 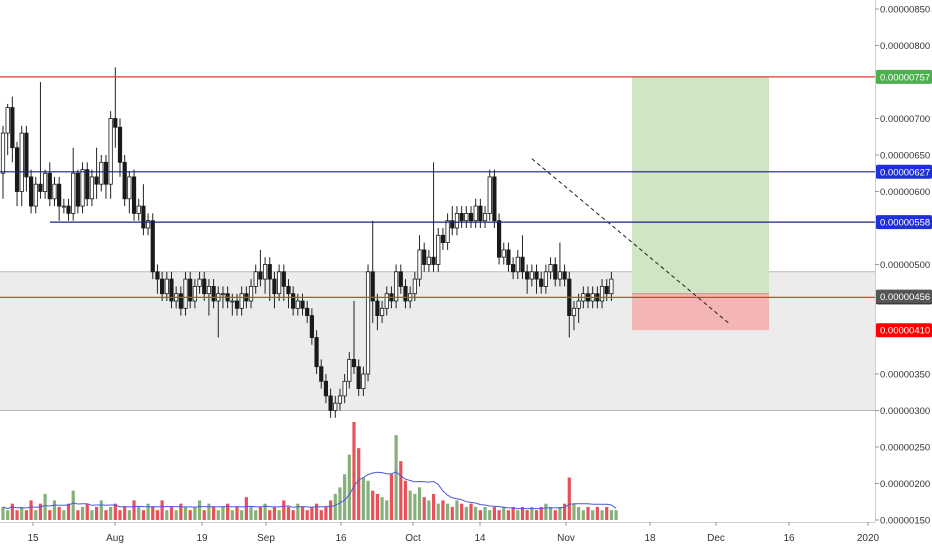 I want to click on resistance-757-price-tag: 0.00000757, so click(x=904, y=76).